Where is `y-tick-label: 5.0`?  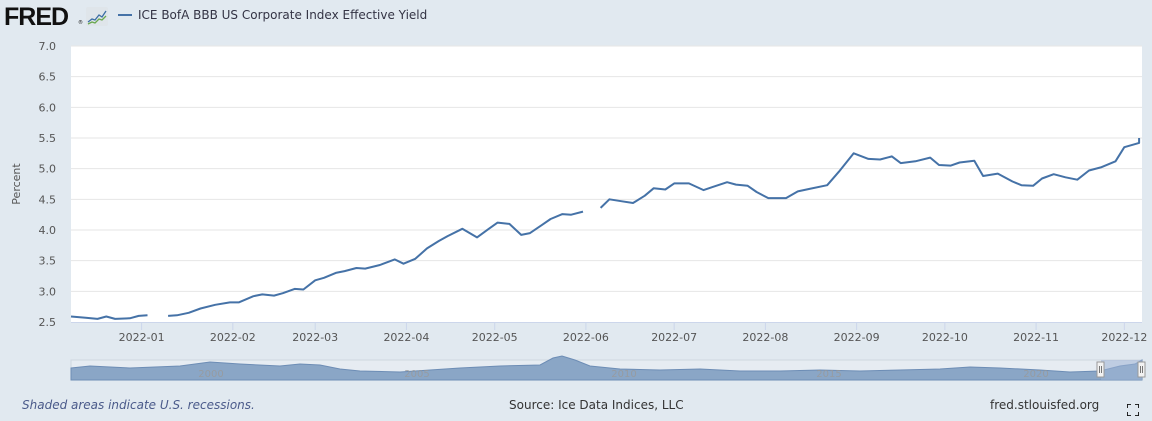
y-tick-label: 5.0 is located at coordinates (48, 169).